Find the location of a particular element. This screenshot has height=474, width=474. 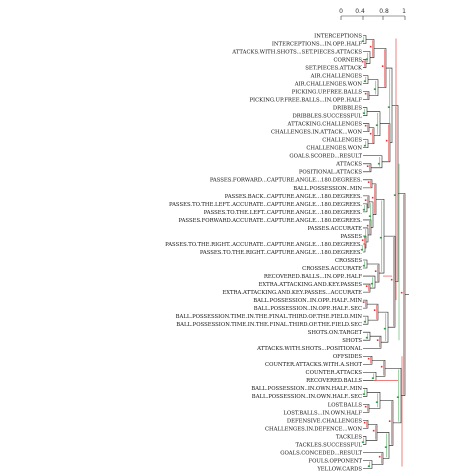

leaf-label: COUNTER.ATTACKS is located at coordinates (334, 373).